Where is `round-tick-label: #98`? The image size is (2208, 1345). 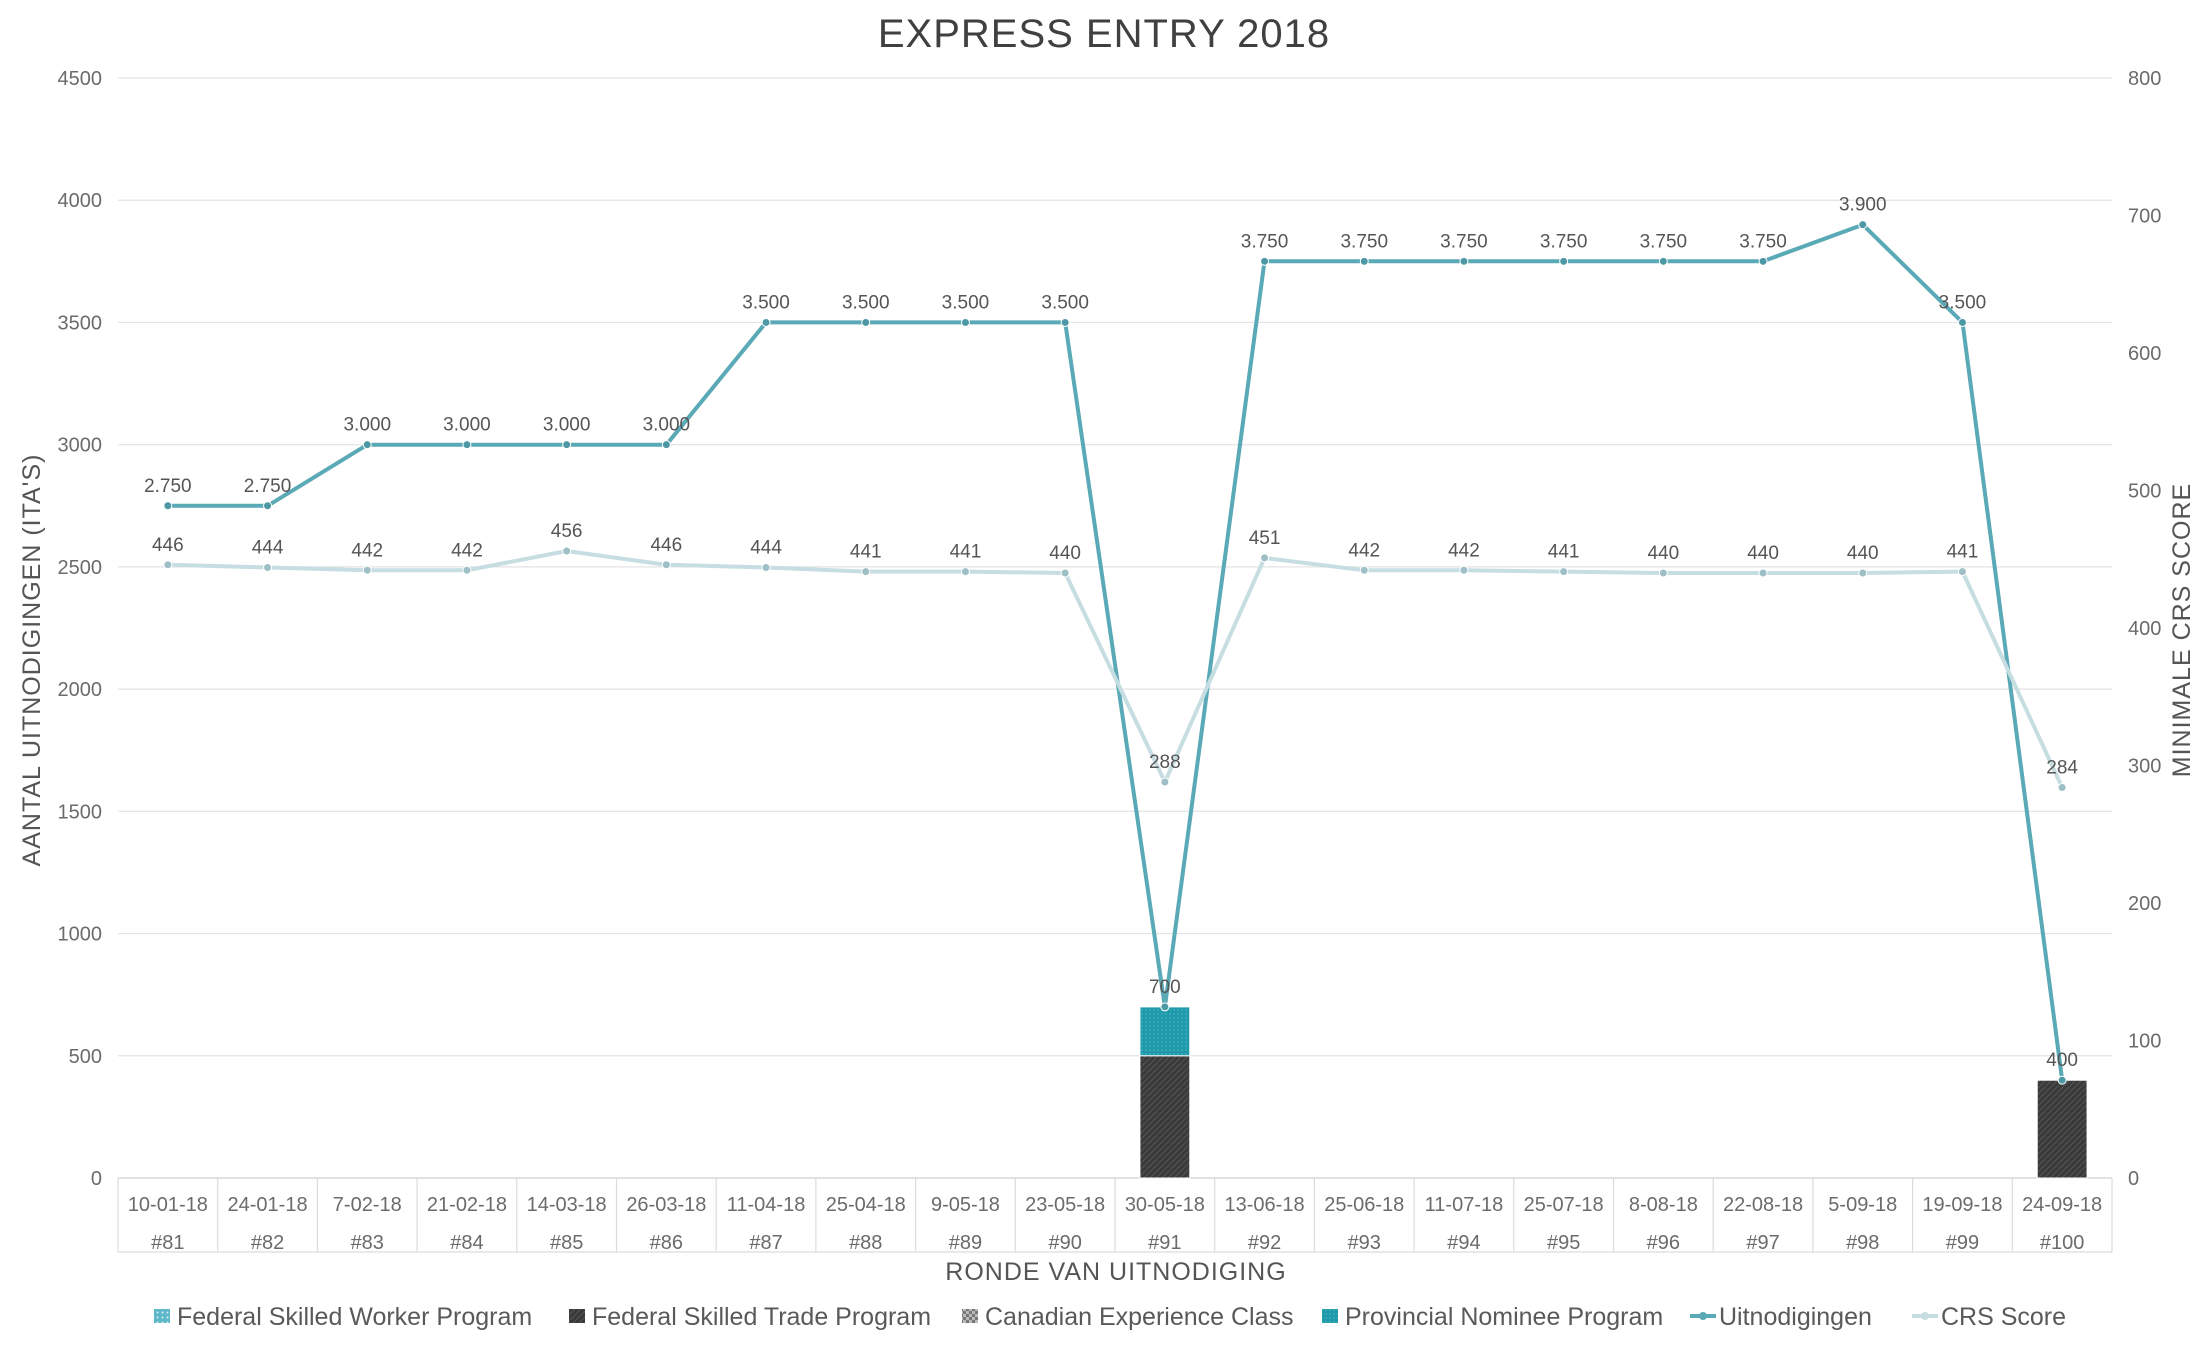
round-tick-label: #98 is located at coordinates (1862, 1243).